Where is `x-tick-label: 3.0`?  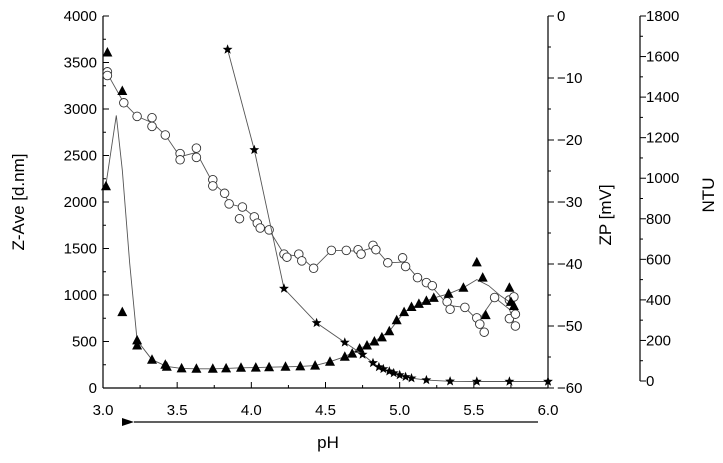 x-tick-label: 3.0 is located at coordinates (103, 410).